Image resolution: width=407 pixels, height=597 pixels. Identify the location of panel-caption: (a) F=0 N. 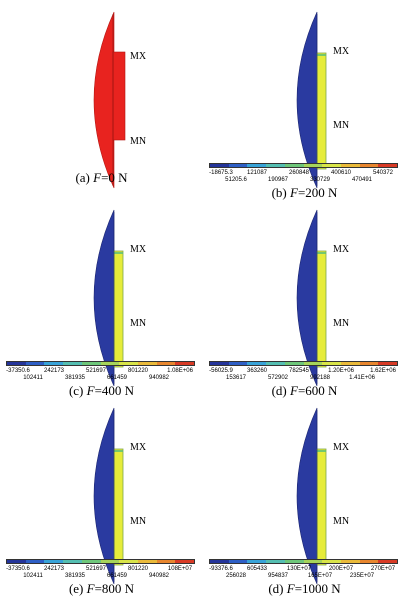
(101, 178).